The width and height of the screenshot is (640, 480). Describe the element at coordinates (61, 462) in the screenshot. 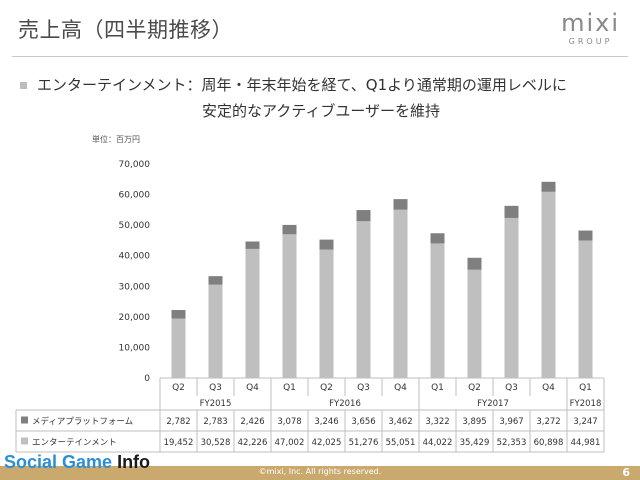

I see `watermark-text-a: Social Game` at that location.